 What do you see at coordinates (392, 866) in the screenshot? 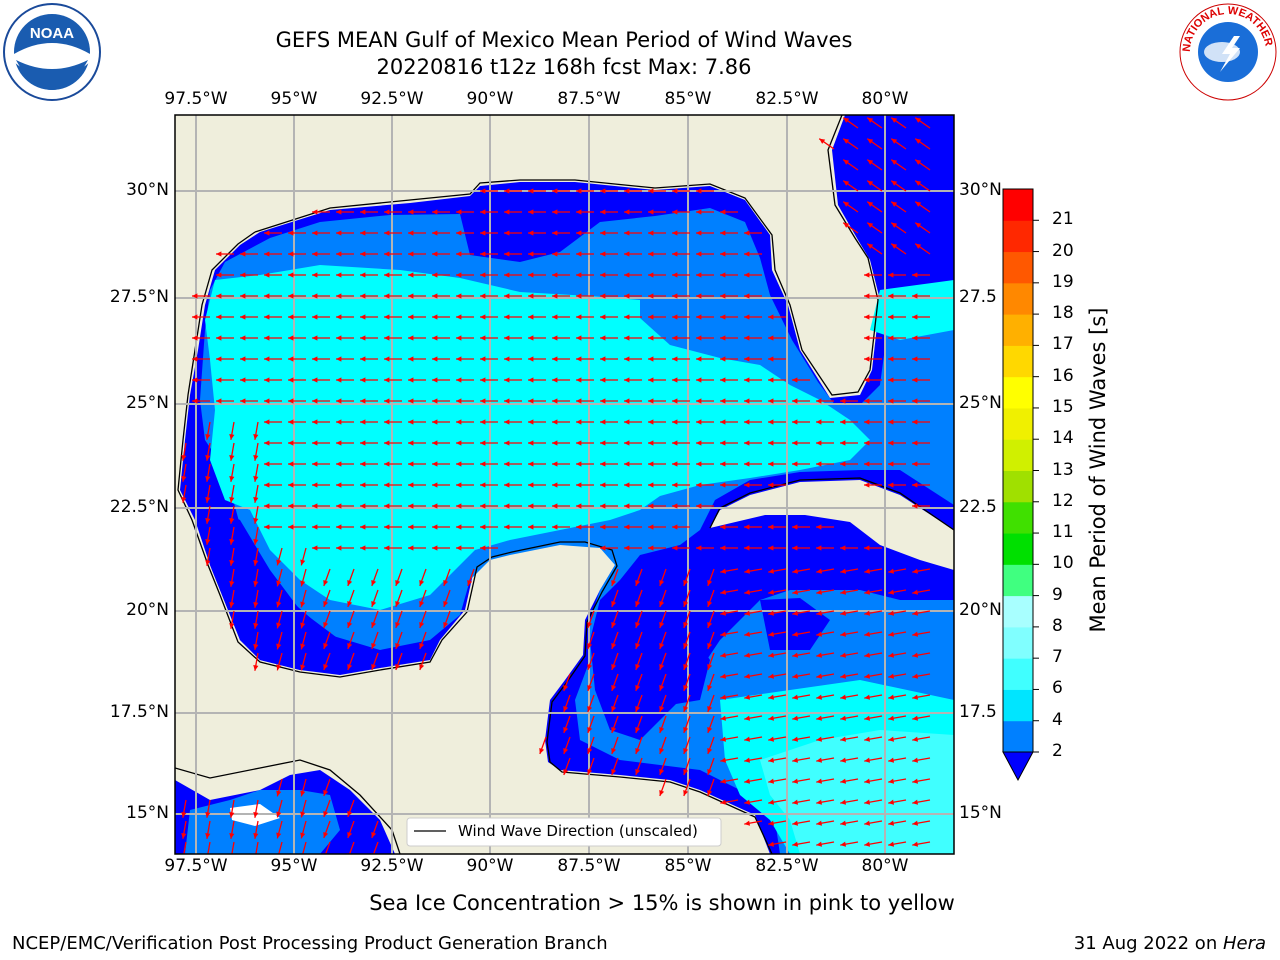
I see `lon-label: 92.5°W` at bounding box center [392, 866].